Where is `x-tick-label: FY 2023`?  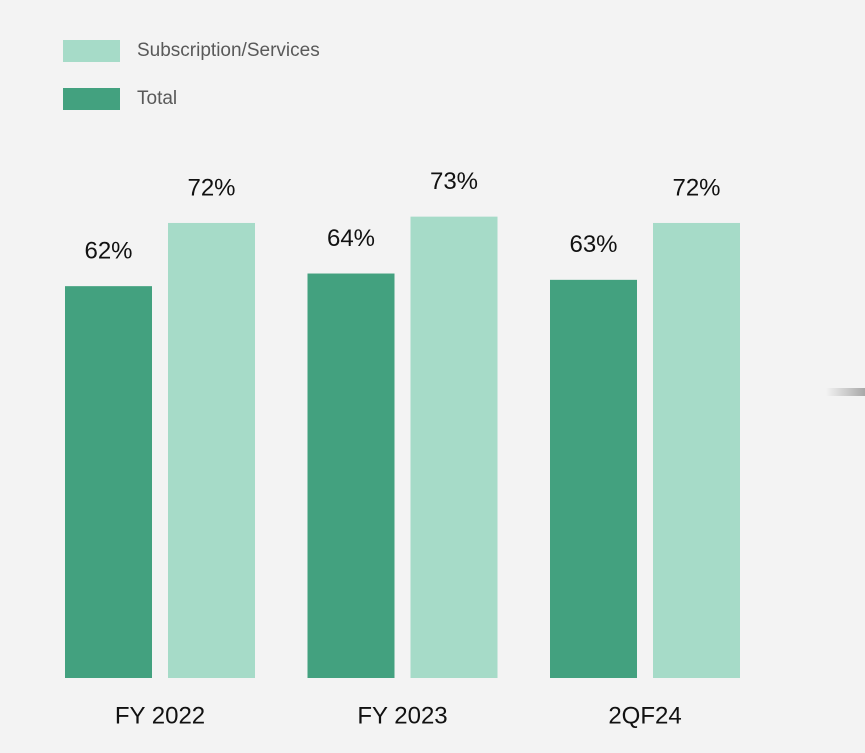 x-tick-label: FY 2023 is located at coordinates (402, 715).